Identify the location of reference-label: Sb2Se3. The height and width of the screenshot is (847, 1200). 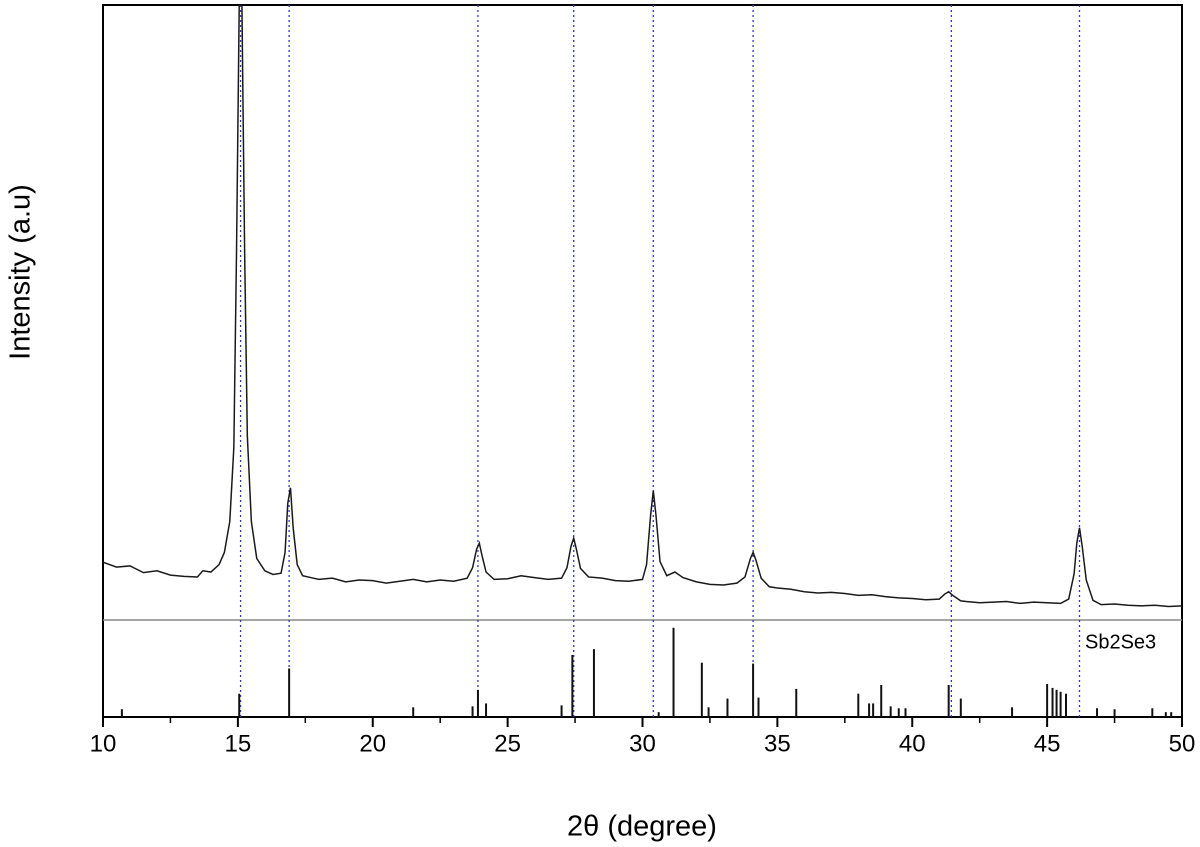
(1120, 642).